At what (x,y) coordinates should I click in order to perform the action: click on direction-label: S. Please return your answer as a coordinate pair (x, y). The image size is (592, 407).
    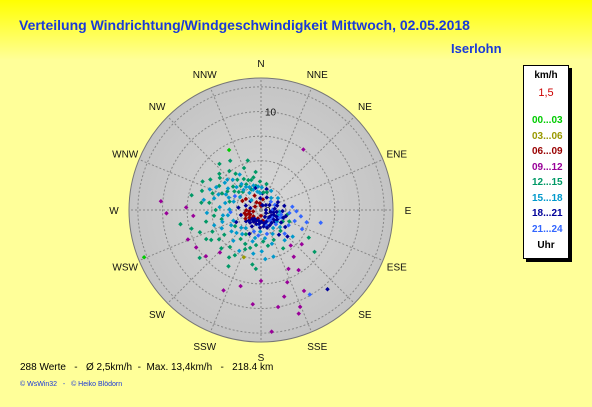
    Looking at the image, I should click on (261, 358).